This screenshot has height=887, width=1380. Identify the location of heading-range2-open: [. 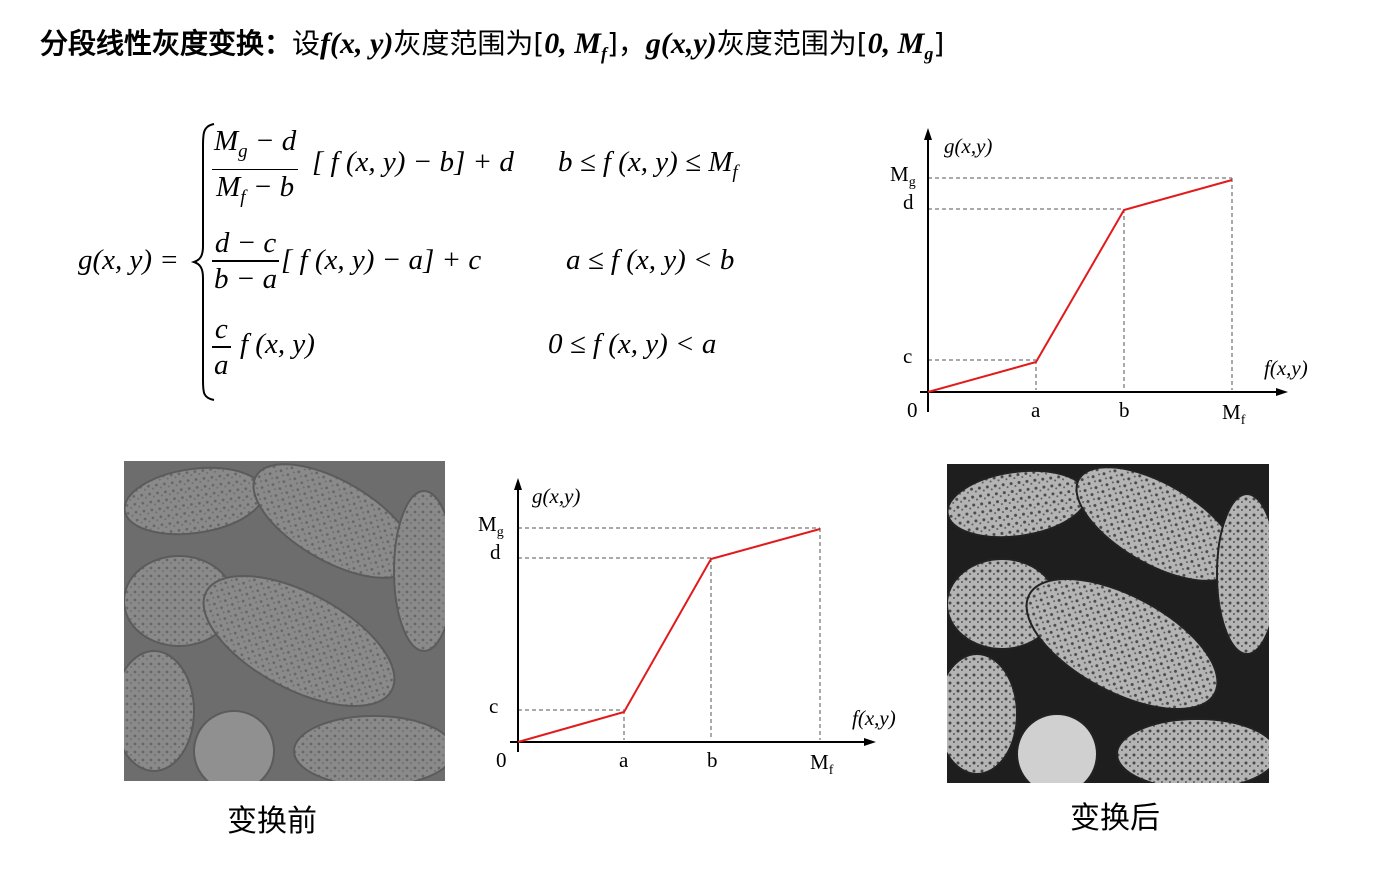
(862, 43).